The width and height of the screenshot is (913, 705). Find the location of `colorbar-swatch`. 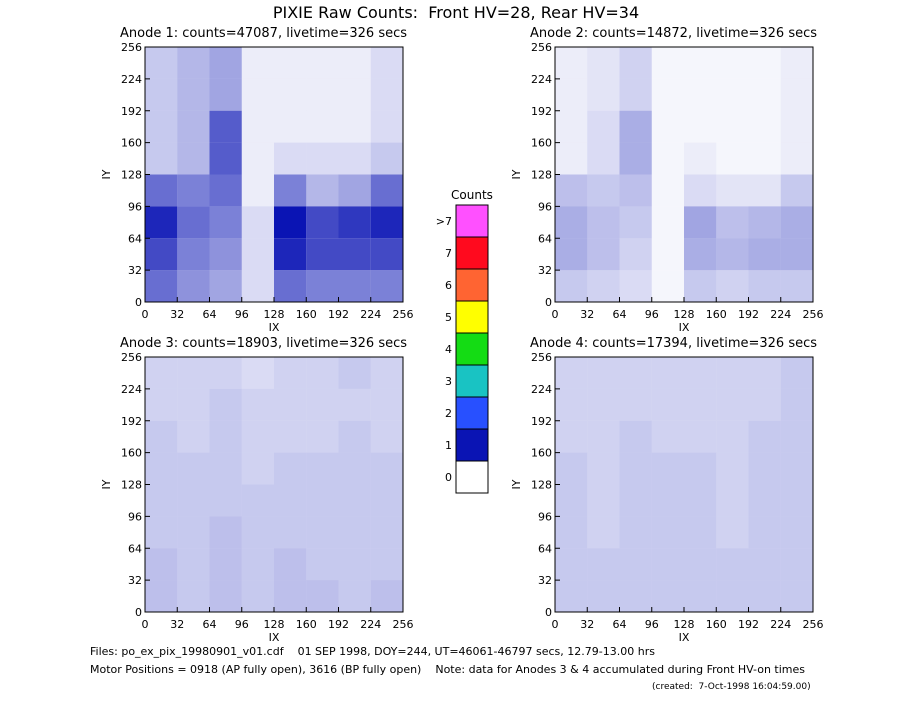

colorbar-swatch is located at coordinates (472, 221).